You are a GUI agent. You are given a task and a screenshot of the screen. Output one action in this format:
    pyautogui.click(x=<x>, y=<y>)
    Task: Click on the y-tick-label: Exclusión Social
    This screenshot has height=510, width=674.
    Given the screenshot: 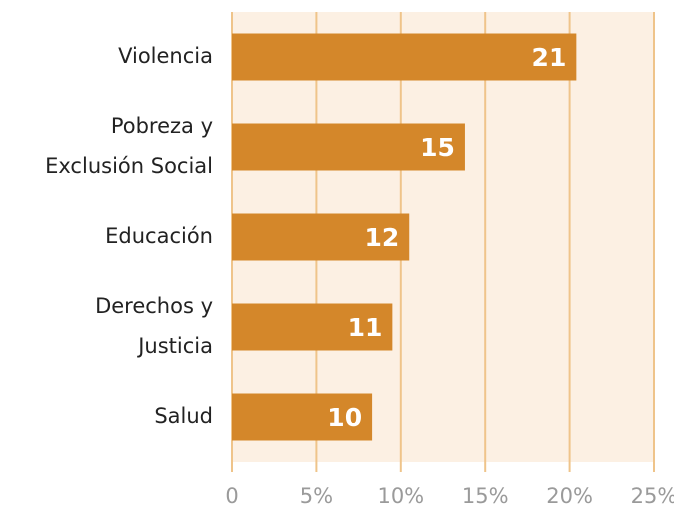 What is the action you would take?
    pyautogui.click(x=129, y=166)
    